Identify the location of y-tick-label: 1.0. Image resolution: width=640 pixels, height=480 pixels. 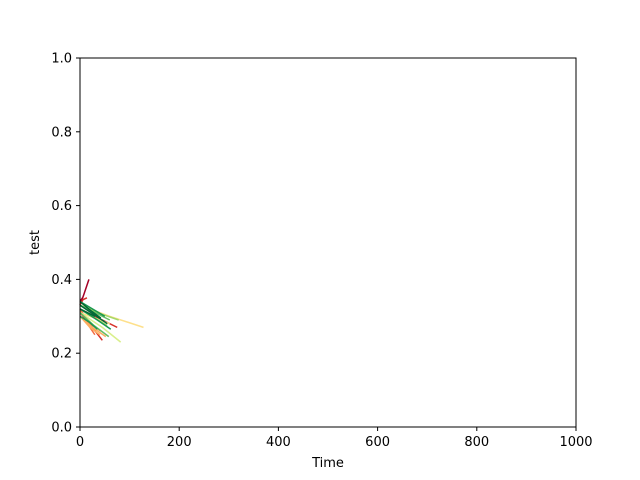
(61, 59).